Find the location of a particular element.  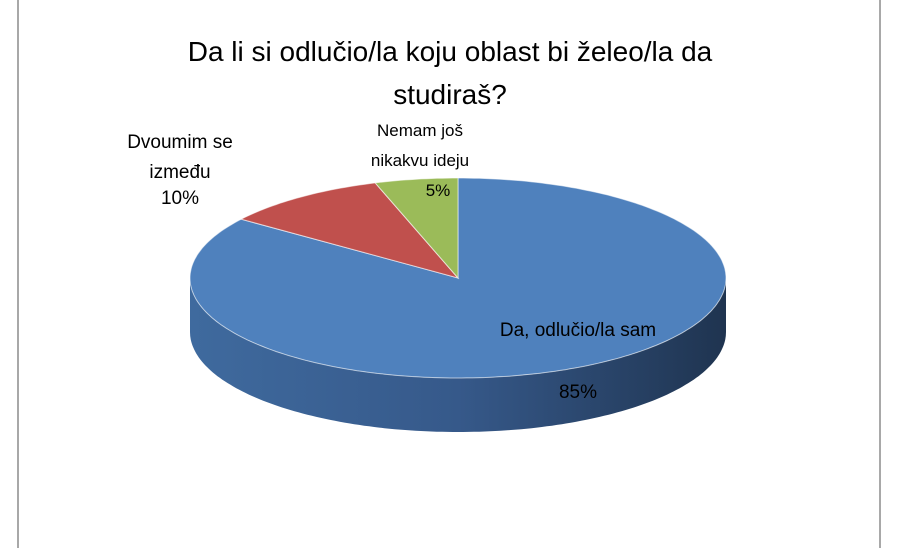

slice-value-label: 85% is located at coordinates (578, 392).